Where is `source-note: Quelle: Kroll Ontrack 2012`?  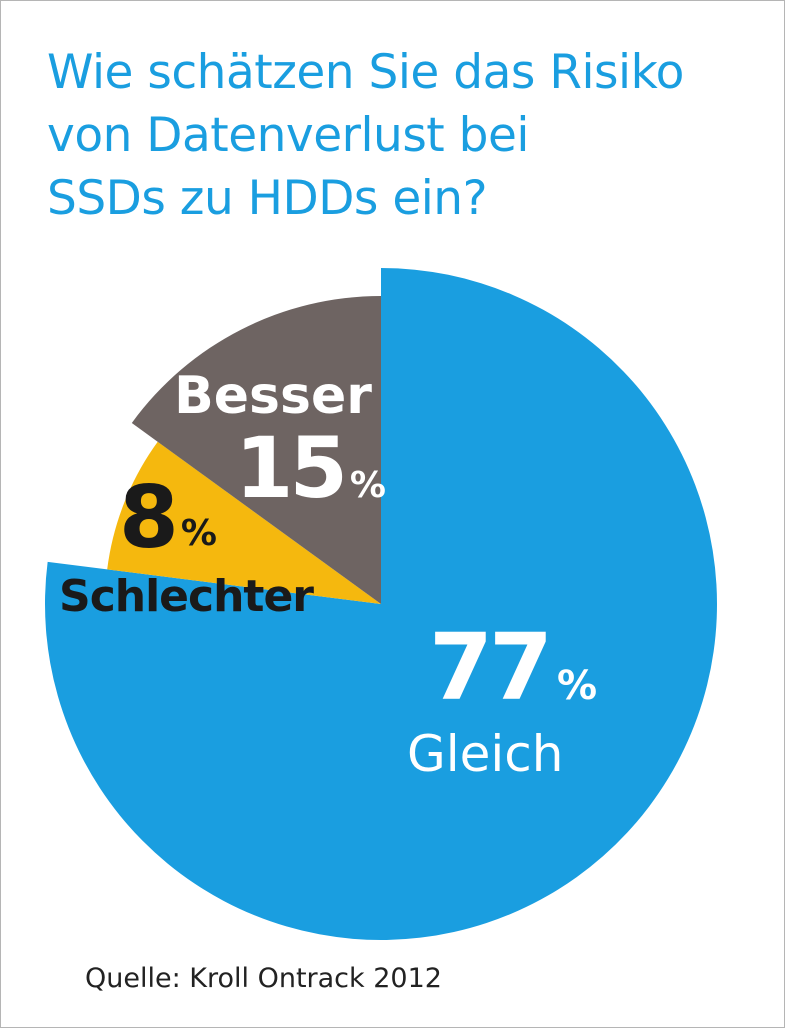
source-note: Quelle: Kroll Ontrack 2012 is located at coordinates (263, 978).